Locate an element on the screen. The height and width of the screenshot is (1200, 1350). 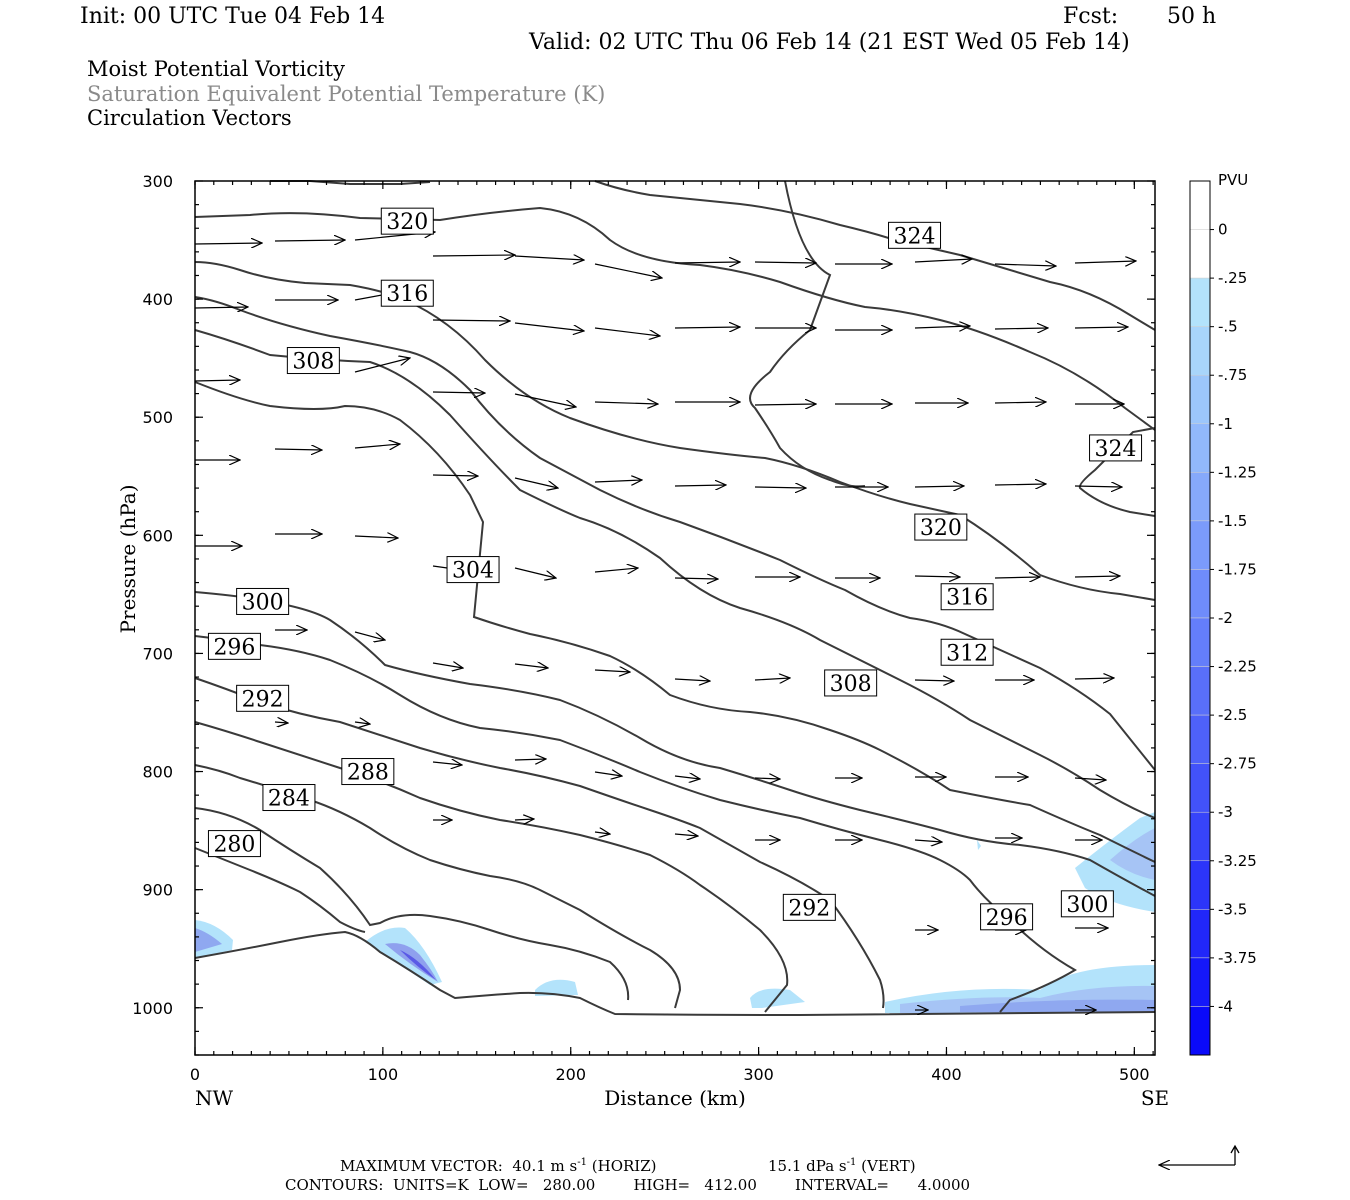
x-tick-label: 0 is located at coordinates (195, 1074).